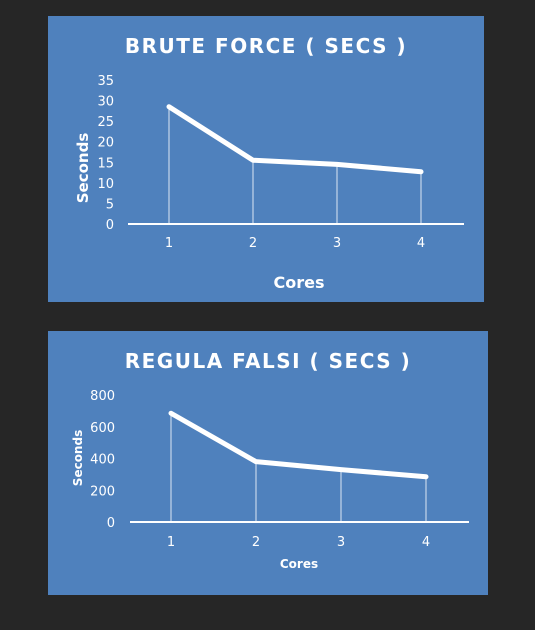 Image resolution: width=535 pixels, height=630 pixels. What do you see at coordinates (102, 460) in the screenshot?
I see `y-tick-label: 400` at bounding box center [102, 460].